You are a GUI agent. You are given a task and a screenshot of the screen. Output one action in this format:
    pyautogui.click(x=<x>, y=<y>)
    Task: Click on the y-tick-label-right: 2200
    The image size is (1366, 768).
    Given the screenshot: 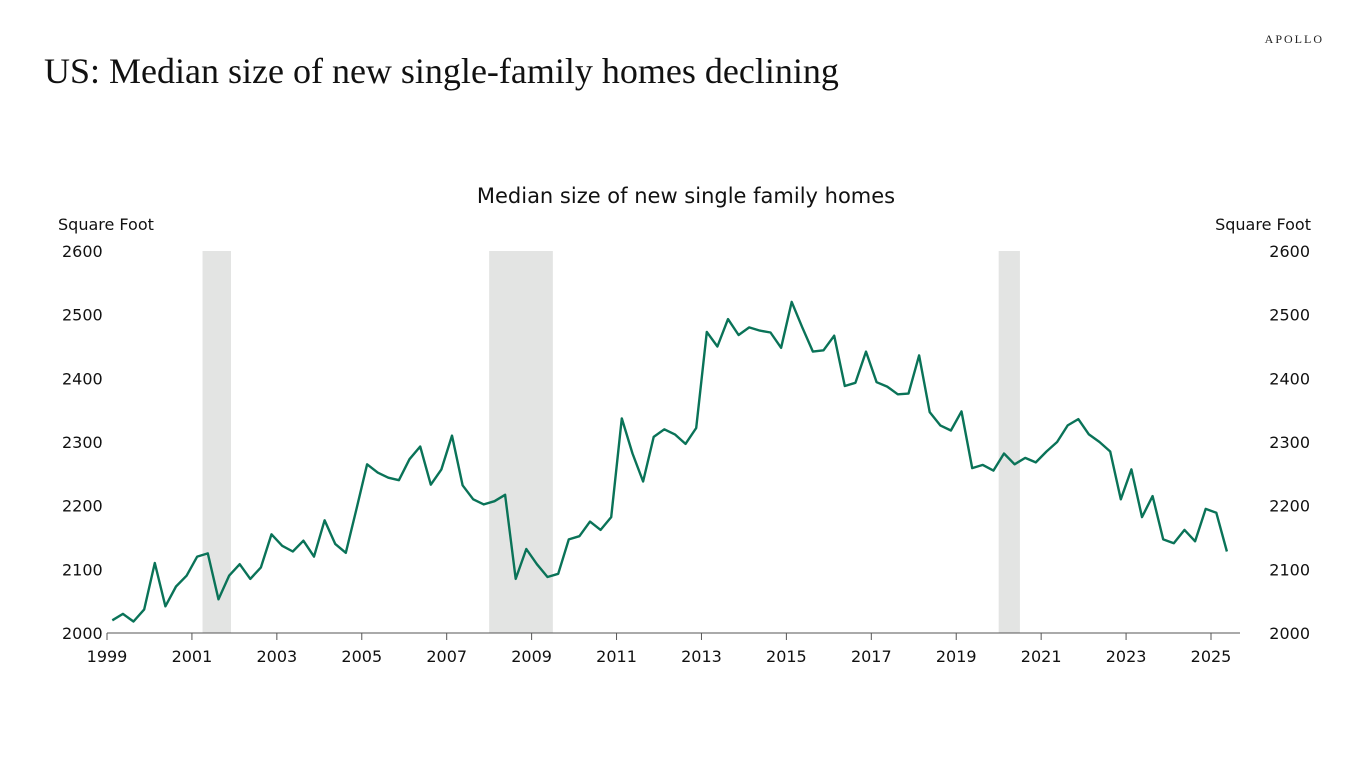 What is the action you would take?
    pyautogui.click(x=1289, y=506)
    